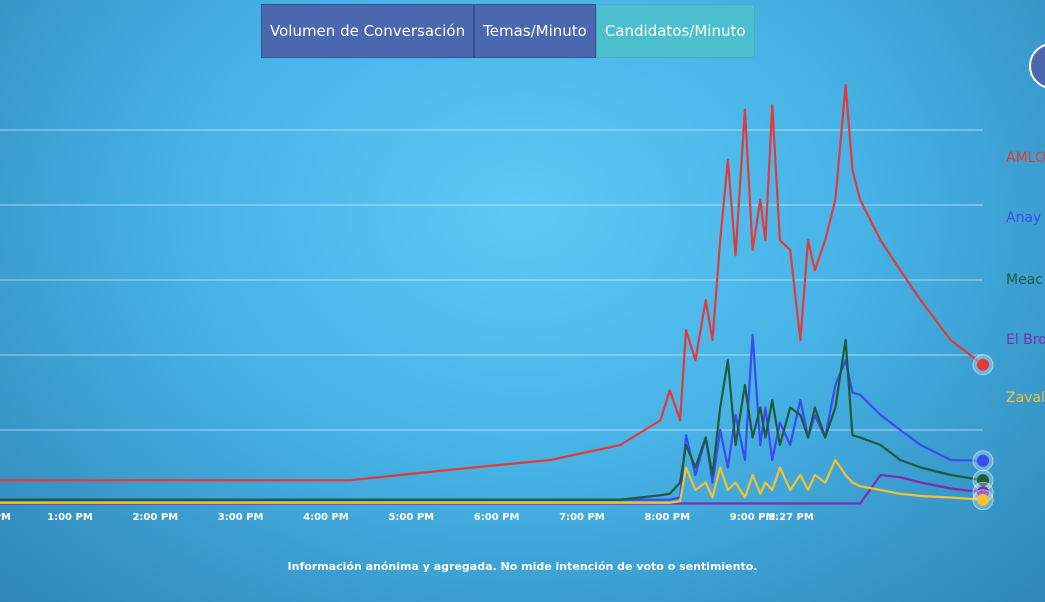  Describe the element at coordinates (368, 31) in the screenshot. I see `tab: Volumen de Conversación` at that location.